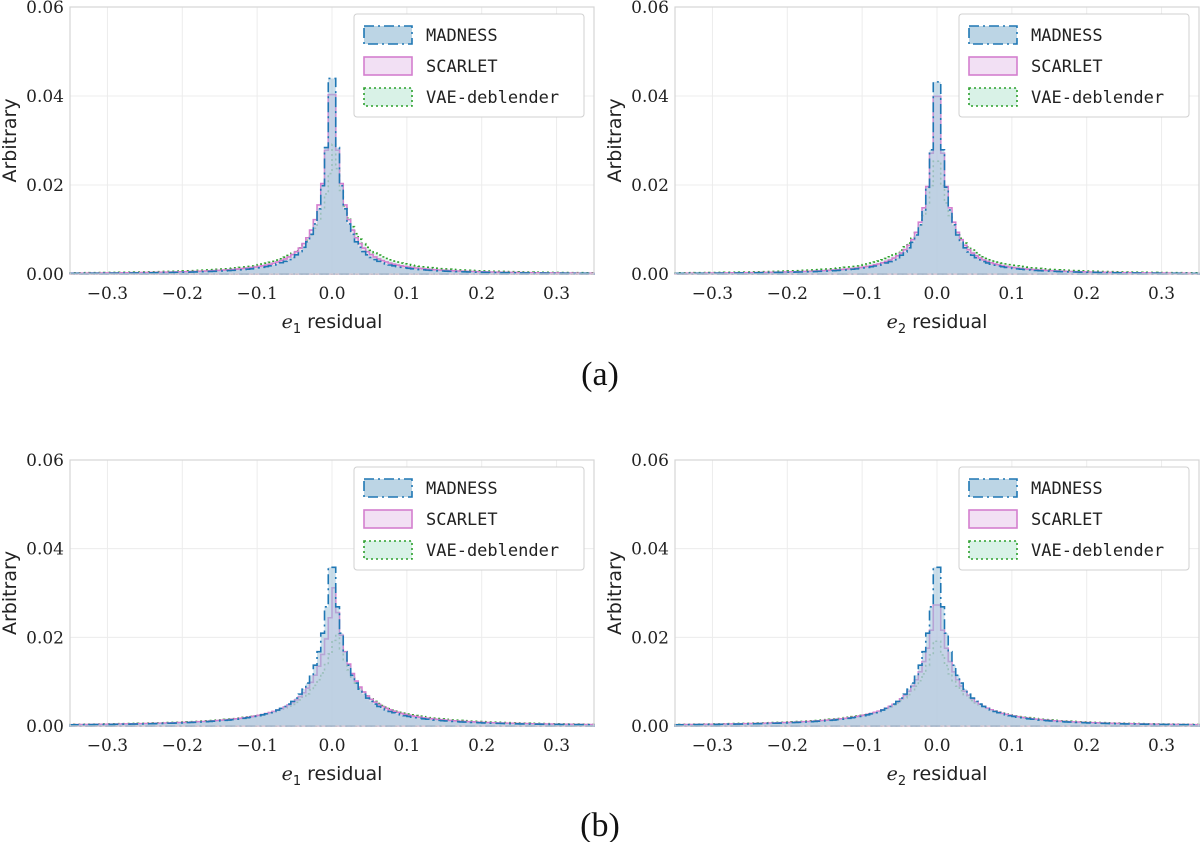 The image size is (1200, 842). I want to click on panel-label-b: (b), so click(600, 824).